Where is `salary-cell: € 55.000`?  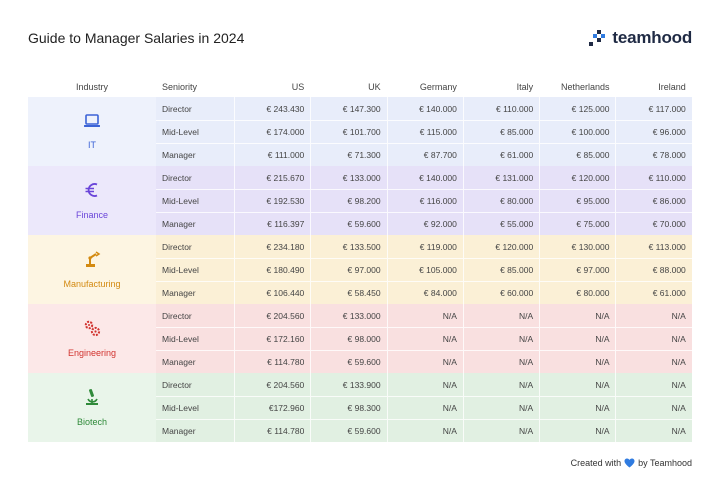
salary-cell: € 55.000 is located at coordinates (500, 224).